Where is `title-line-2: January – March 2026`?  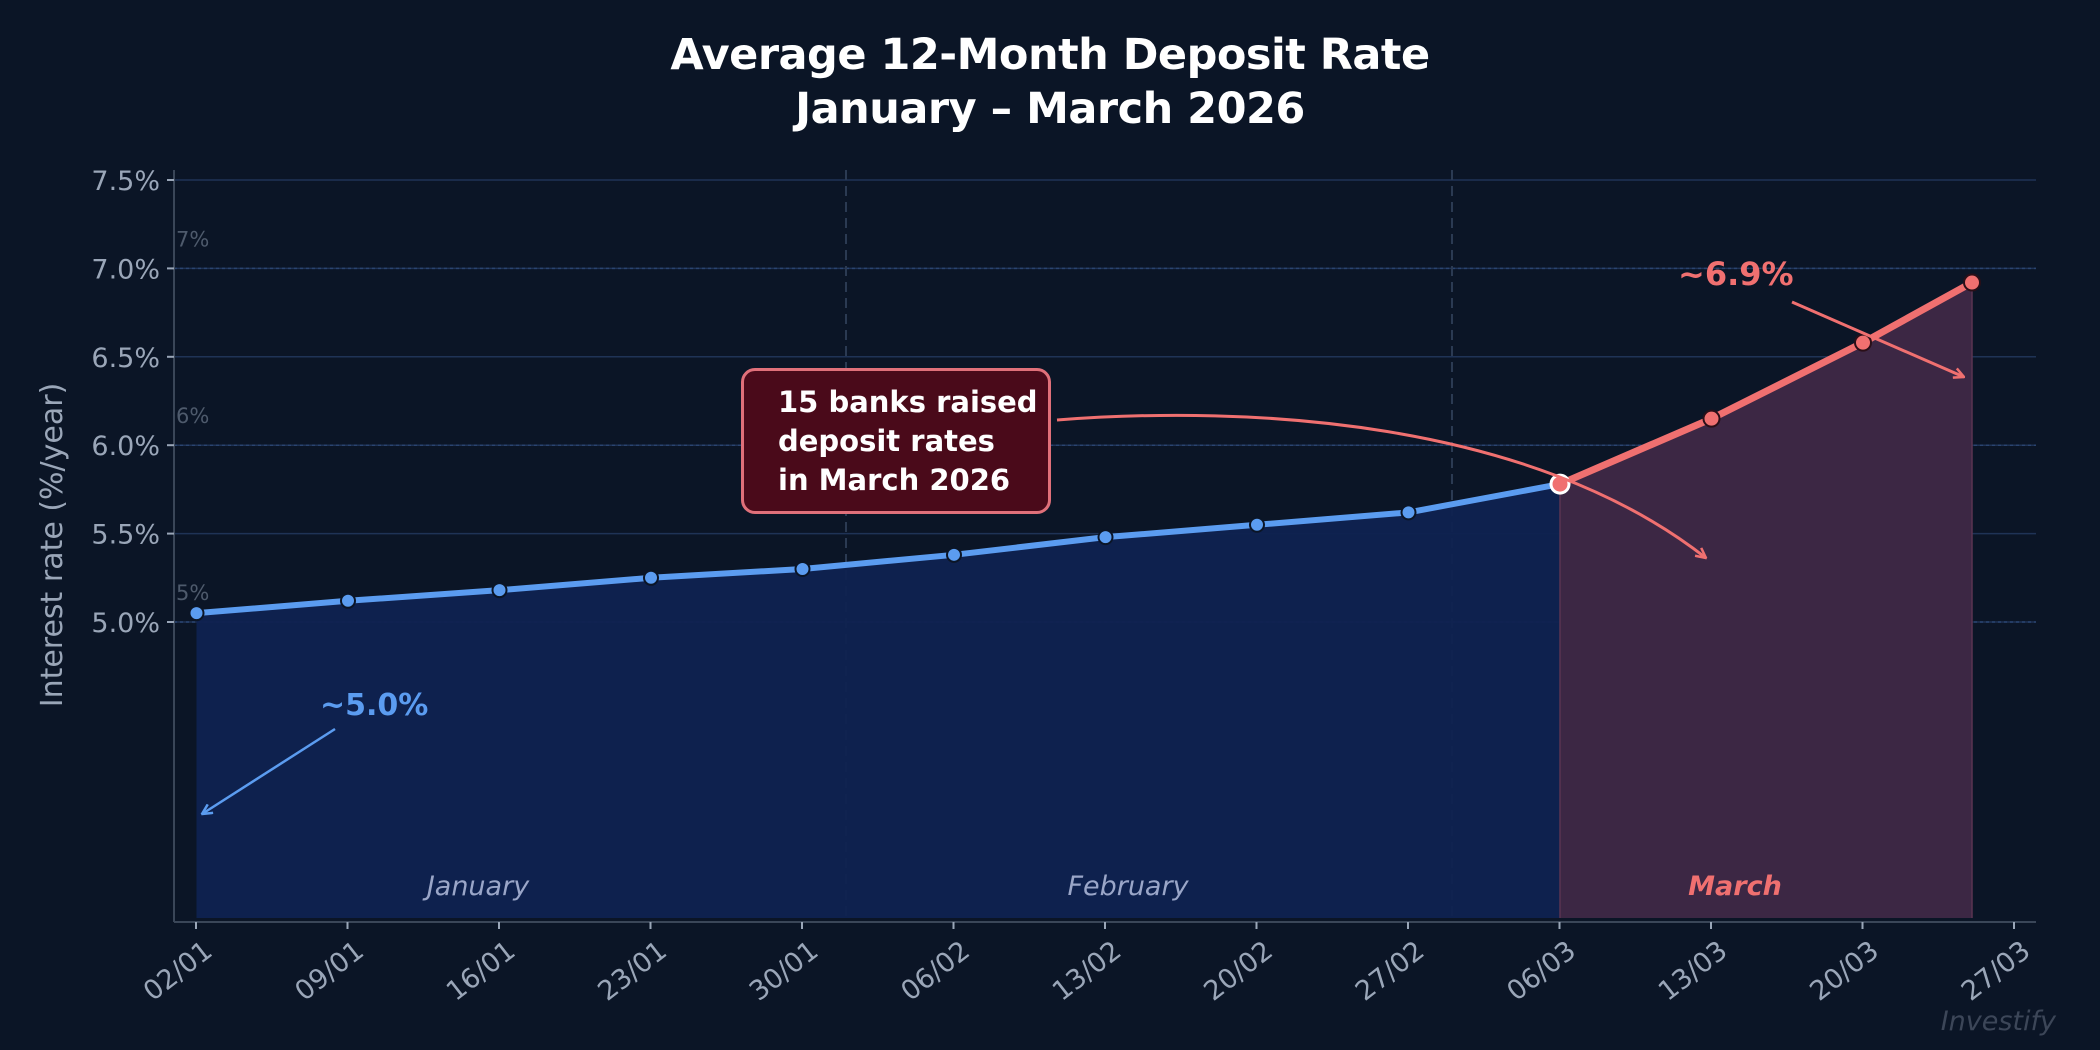
title-line-2: January – March 2026 is located at coordinates (1050, 109).